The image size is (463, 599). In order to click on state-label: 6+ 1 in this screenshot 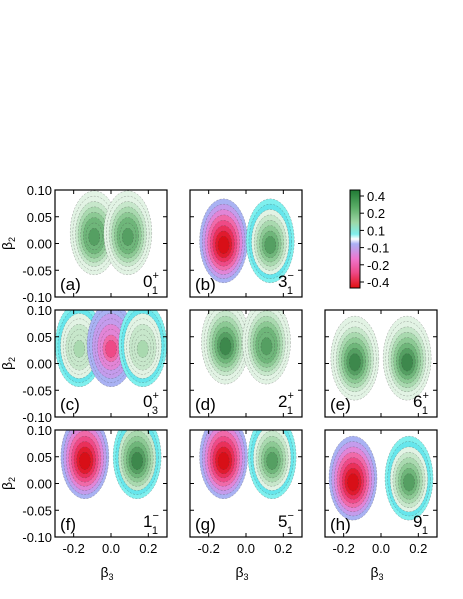, I will do `click(421, 403)`.